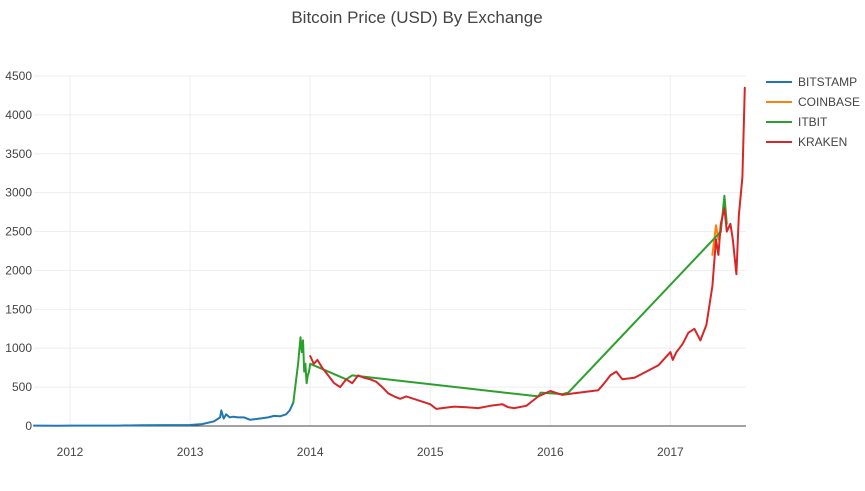  I want to click on x-tick-label: 2015, so click(430, 452).